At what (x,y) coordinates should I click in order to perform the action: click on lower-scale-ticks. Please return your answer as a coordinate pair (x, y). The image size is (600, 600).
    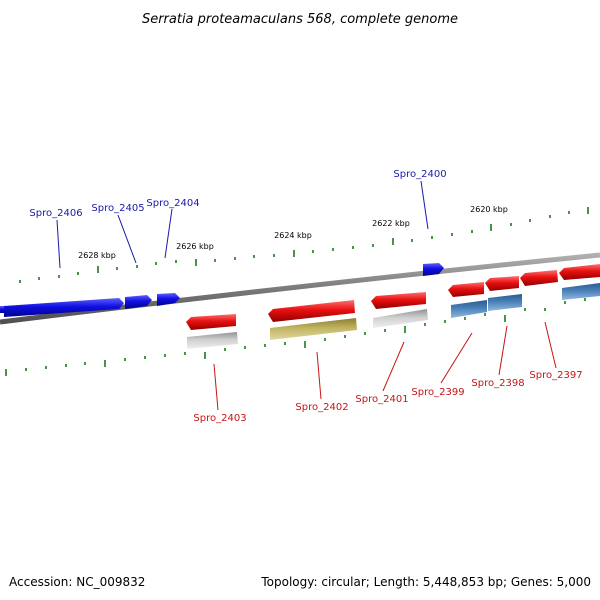
    Looking at the image, I should click on (295, 337).